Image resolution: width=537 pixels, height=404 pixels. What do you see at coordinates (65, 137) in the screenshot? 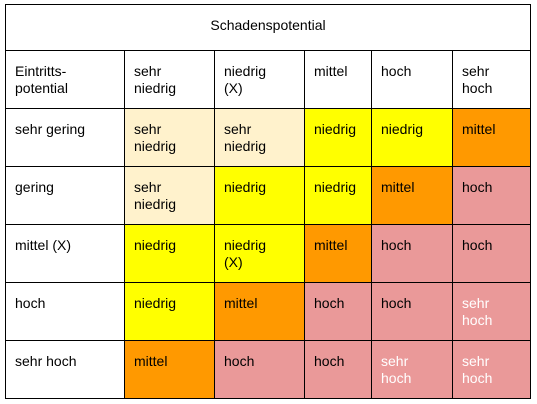
I see `row-header: sehr gering` at bounding box center [65, 137].